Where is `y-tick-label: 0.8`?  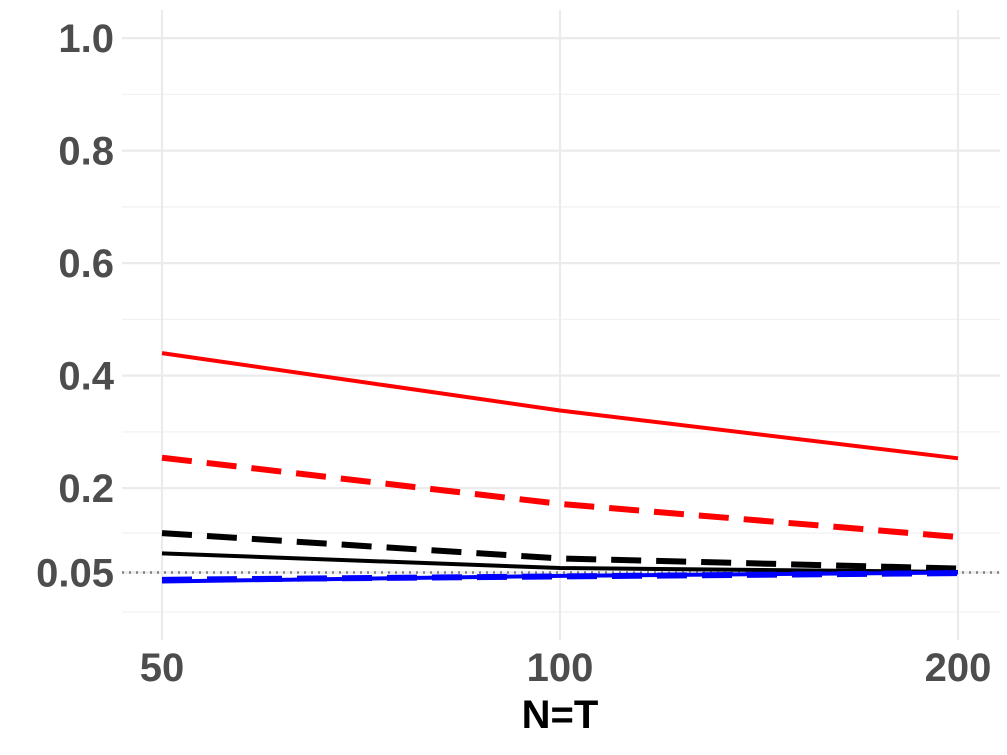 y-tick-label: 0.8 is located at coordinates (86, 152).